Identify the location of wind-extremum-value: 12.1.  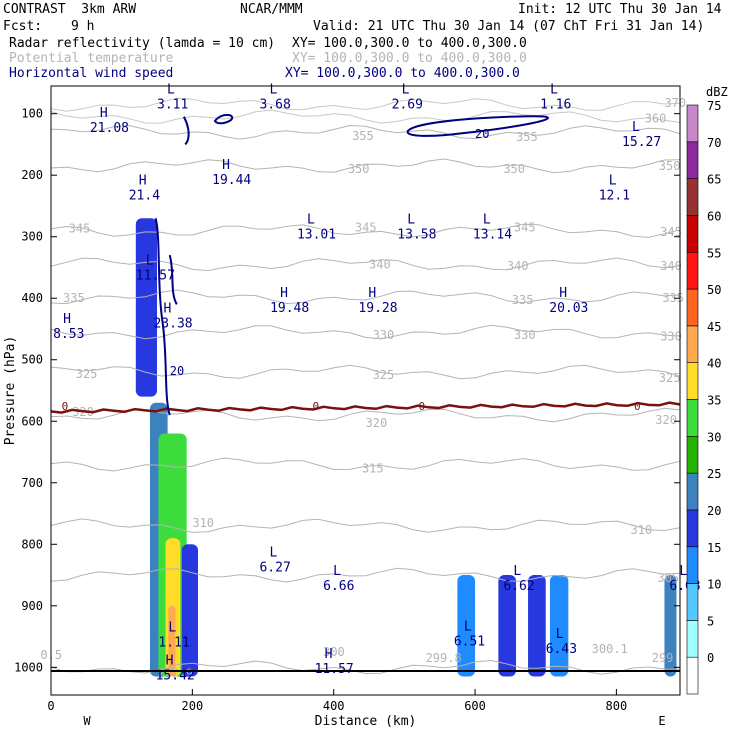
(614, 196).